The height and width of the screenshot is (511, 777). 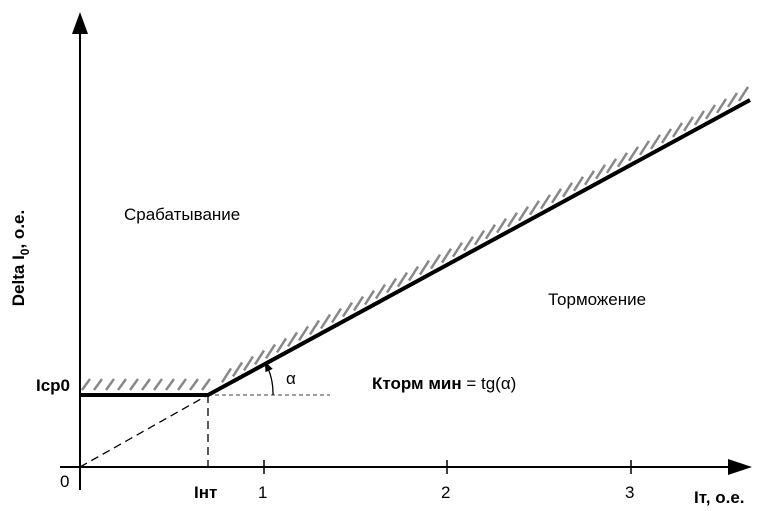 What do you see at coordinates (597, 299) in the screenshot?
I see `restrain-region: Торможение` at bounding box center [597, 299].